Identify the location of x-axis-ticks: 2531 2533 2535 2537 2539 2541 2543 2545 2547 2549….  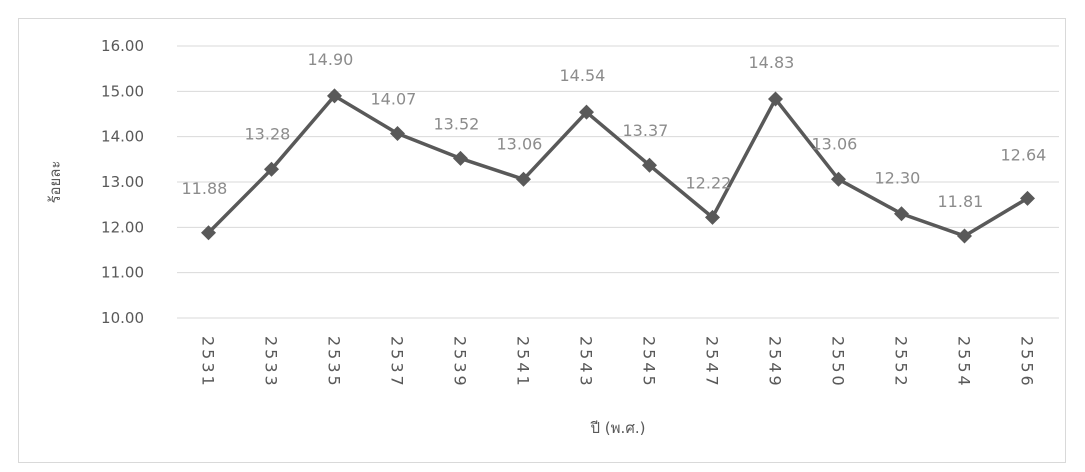
(618, 362).